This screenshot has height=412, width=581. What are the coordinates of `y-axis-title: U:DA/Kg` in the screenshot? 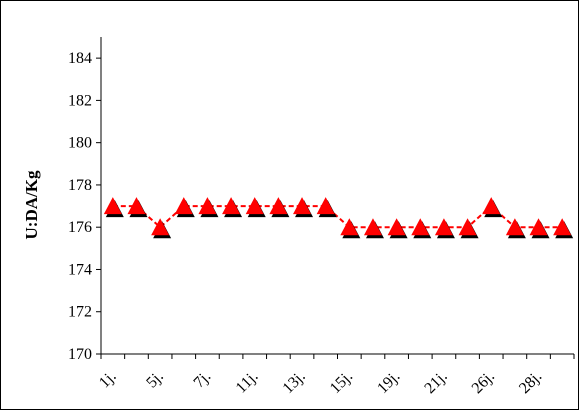 It's located at (31, 204).